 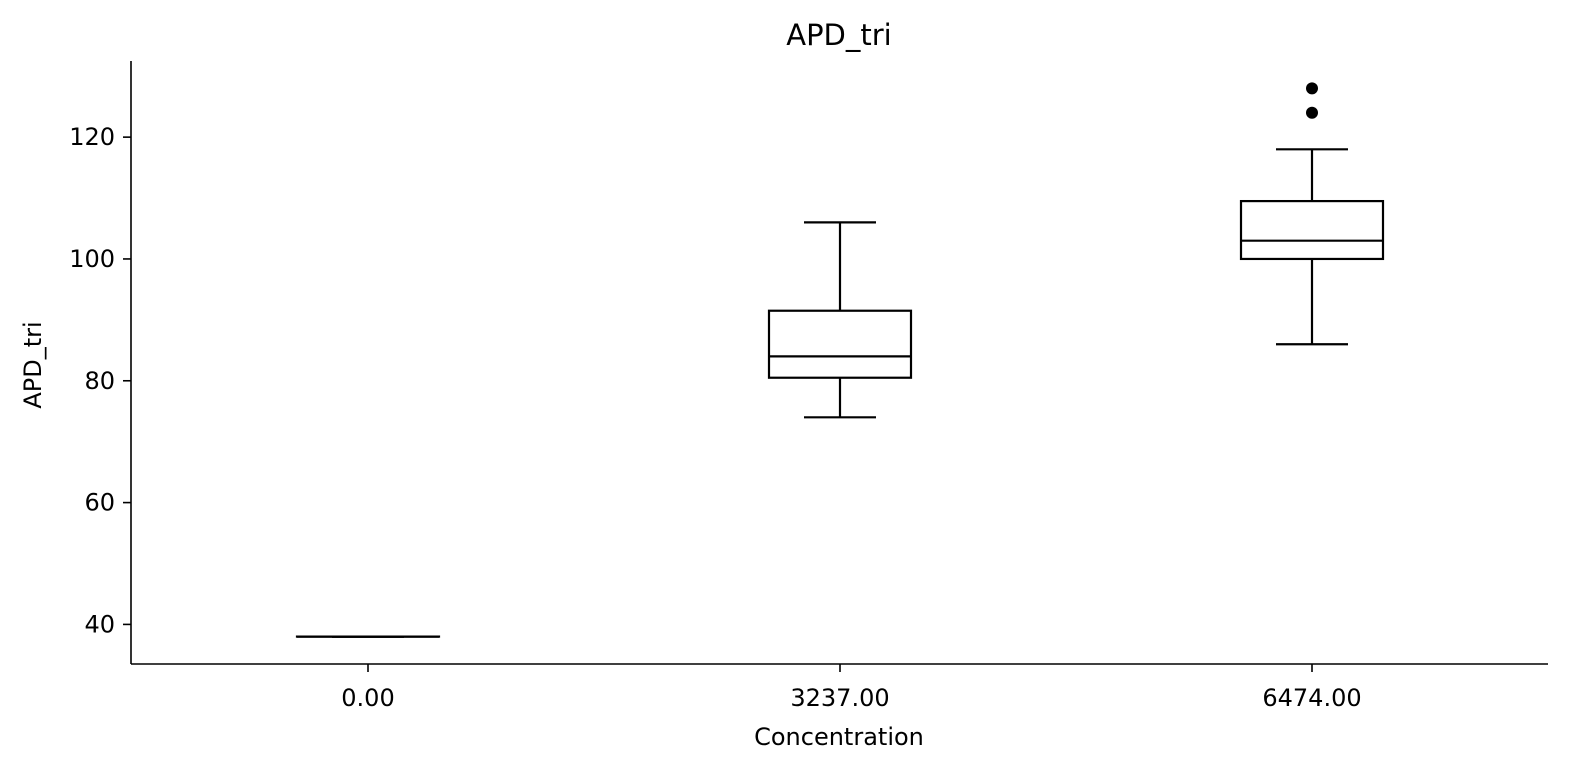 What do you see at coordinates (839, 35) in the screenshot?
I see `chart-title: APD_tri` at bounding box center [839, 35].